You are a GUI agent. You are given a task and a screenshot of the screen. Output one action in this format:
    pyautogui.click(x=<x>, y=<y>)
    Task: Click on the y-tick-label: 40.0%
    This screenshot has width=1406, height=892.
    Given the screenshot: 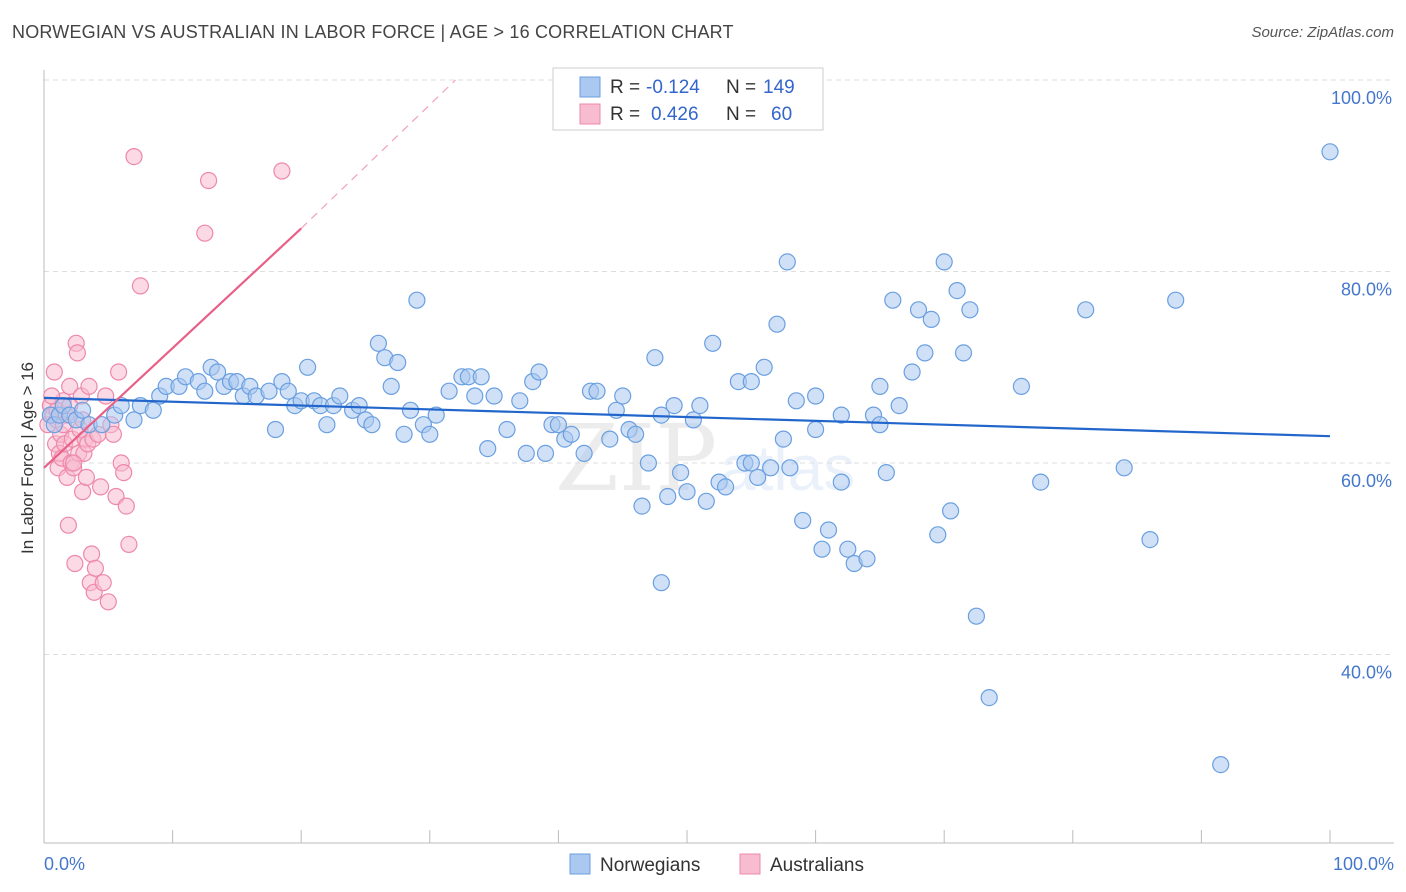 What is the action you would take?
    pyautogui.click(x=1366, y=673)
    